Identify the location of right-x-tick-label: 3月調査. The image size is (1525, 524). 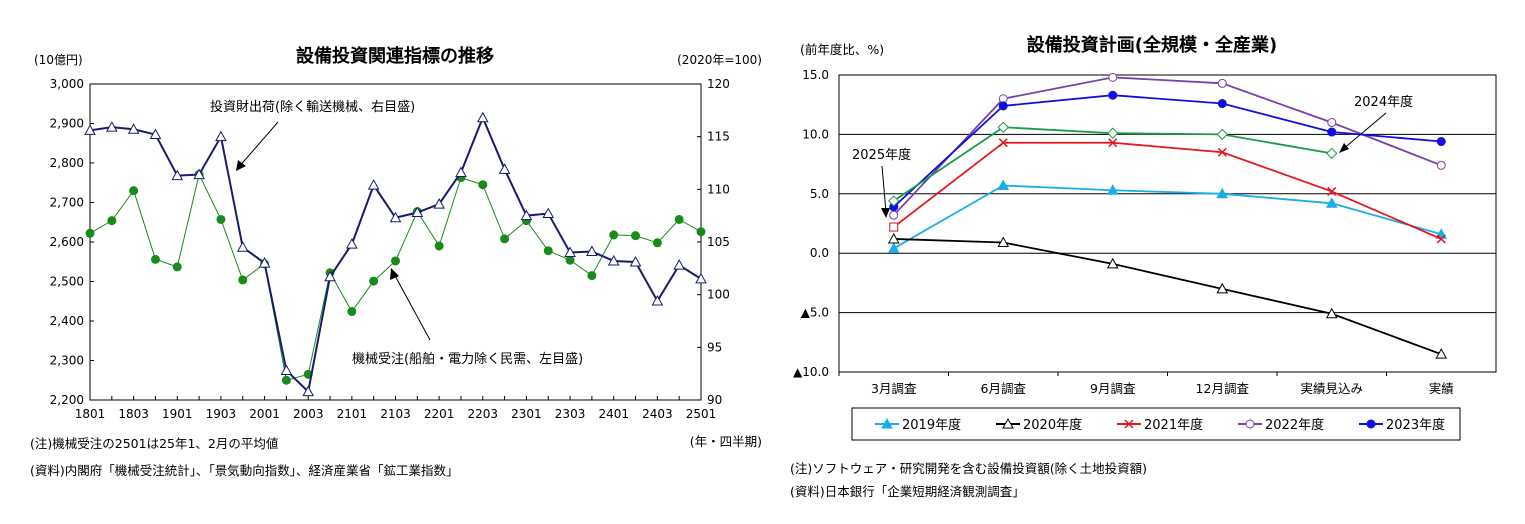
(894, 388).